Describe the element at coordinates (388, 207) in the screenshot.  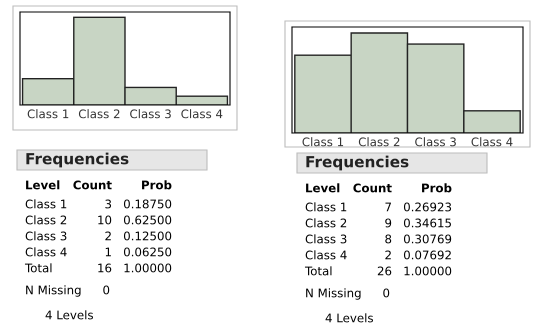
I see `text: 7` at that location.